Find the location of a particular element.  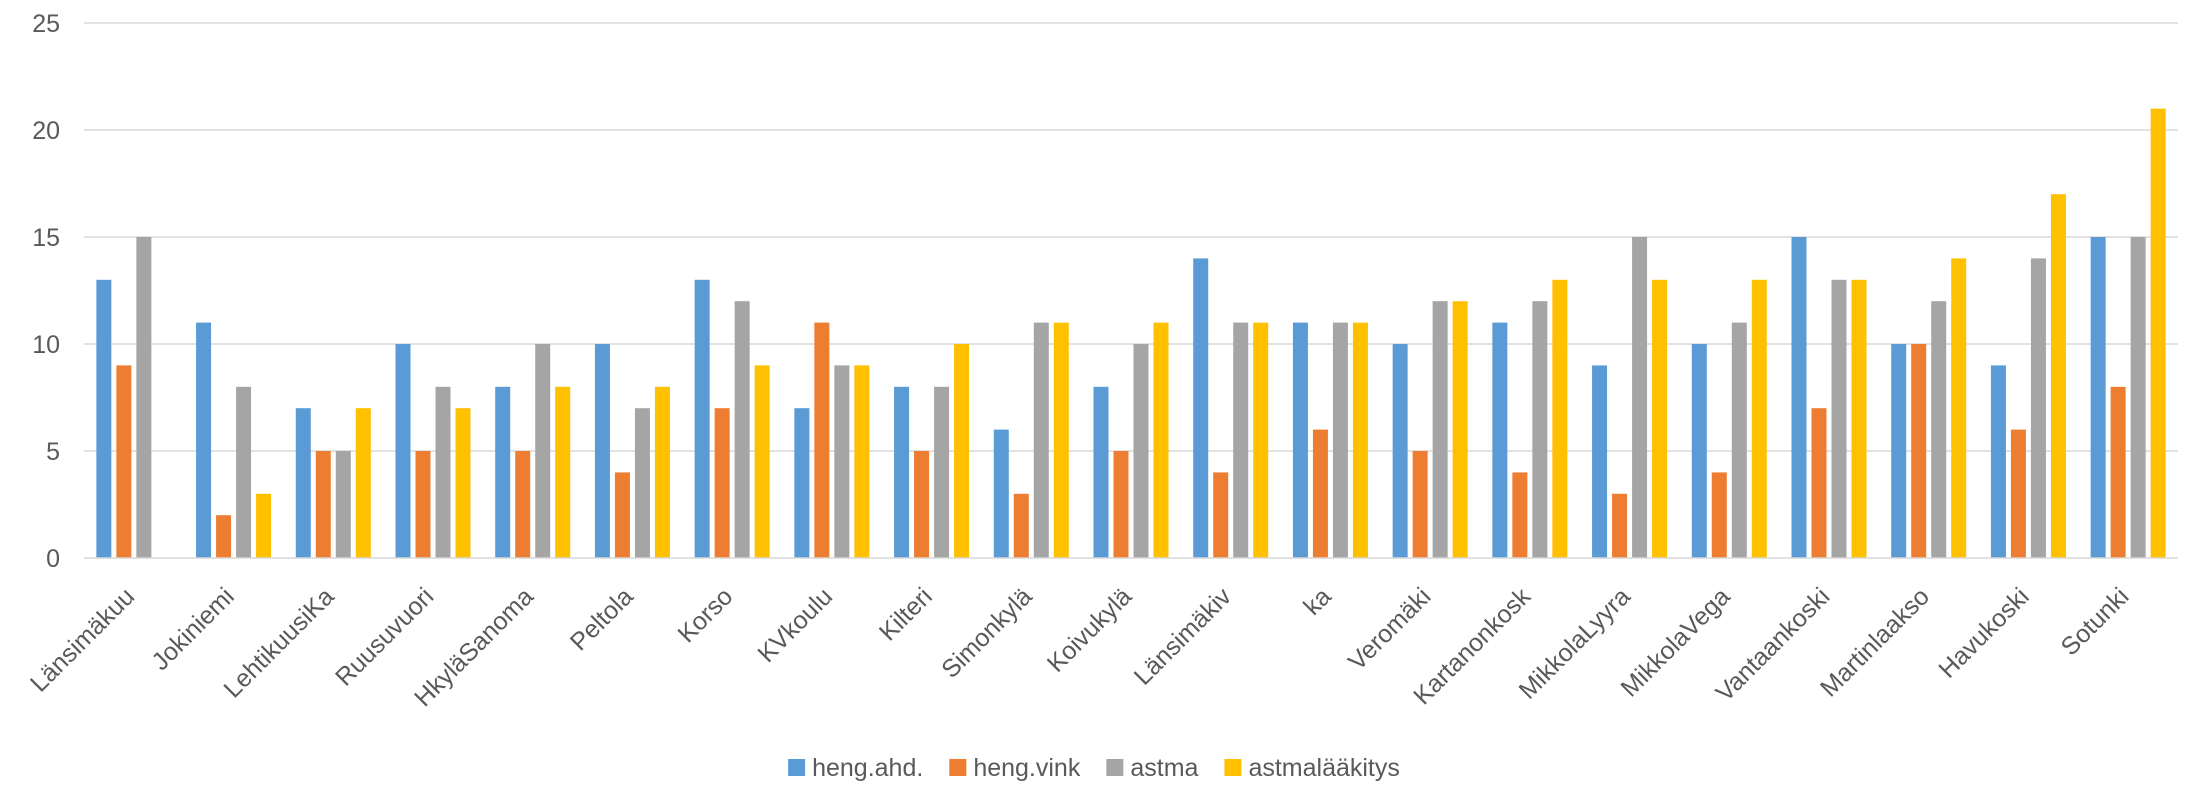

x-category-label: ka is located at coordinates (1317, 601).